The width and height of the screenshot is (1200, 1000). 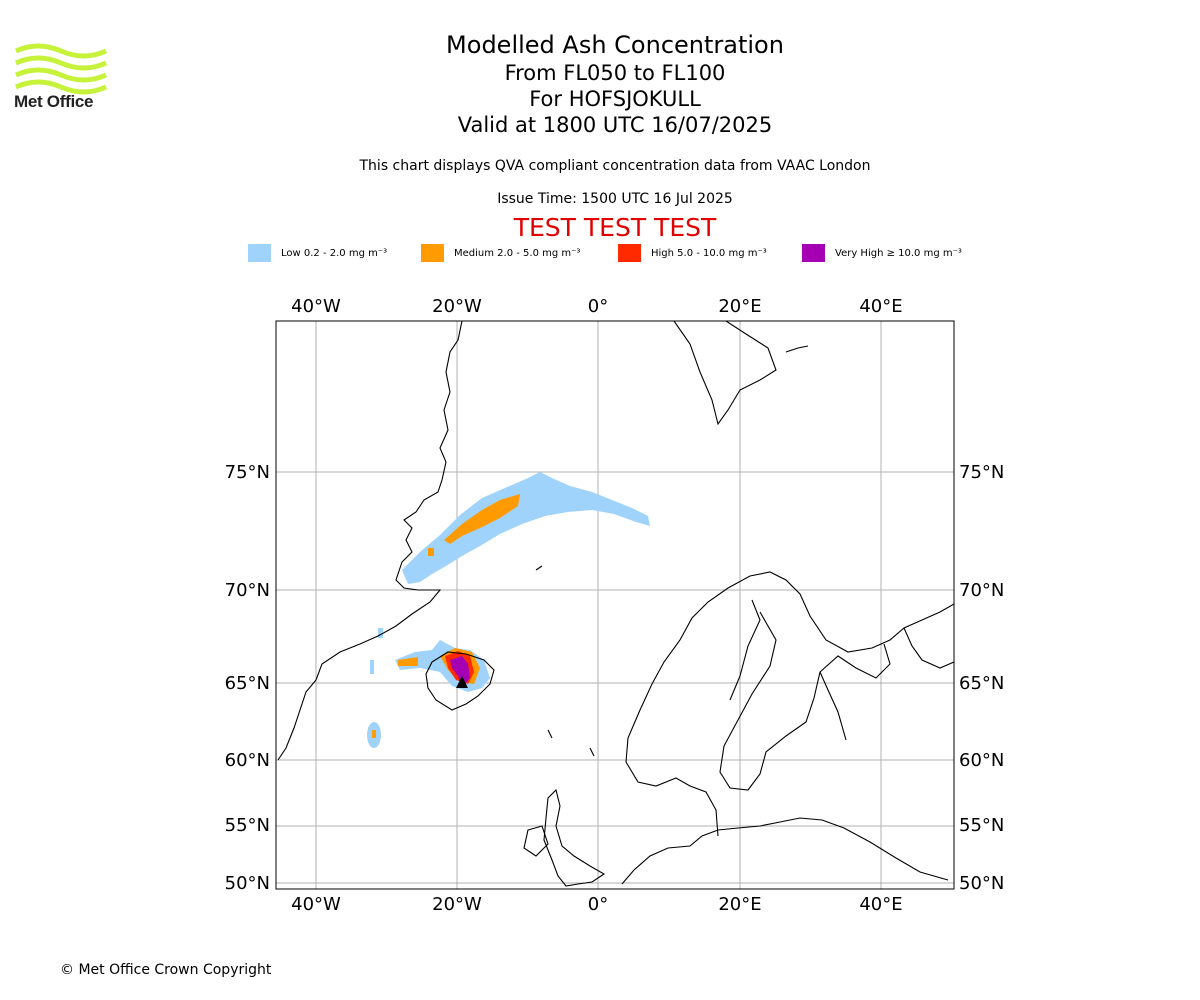 What do you see at coordinates (813, 253) in the screenshot?
I see `legend-swatch-very-high` at bounding box center [813, 253].